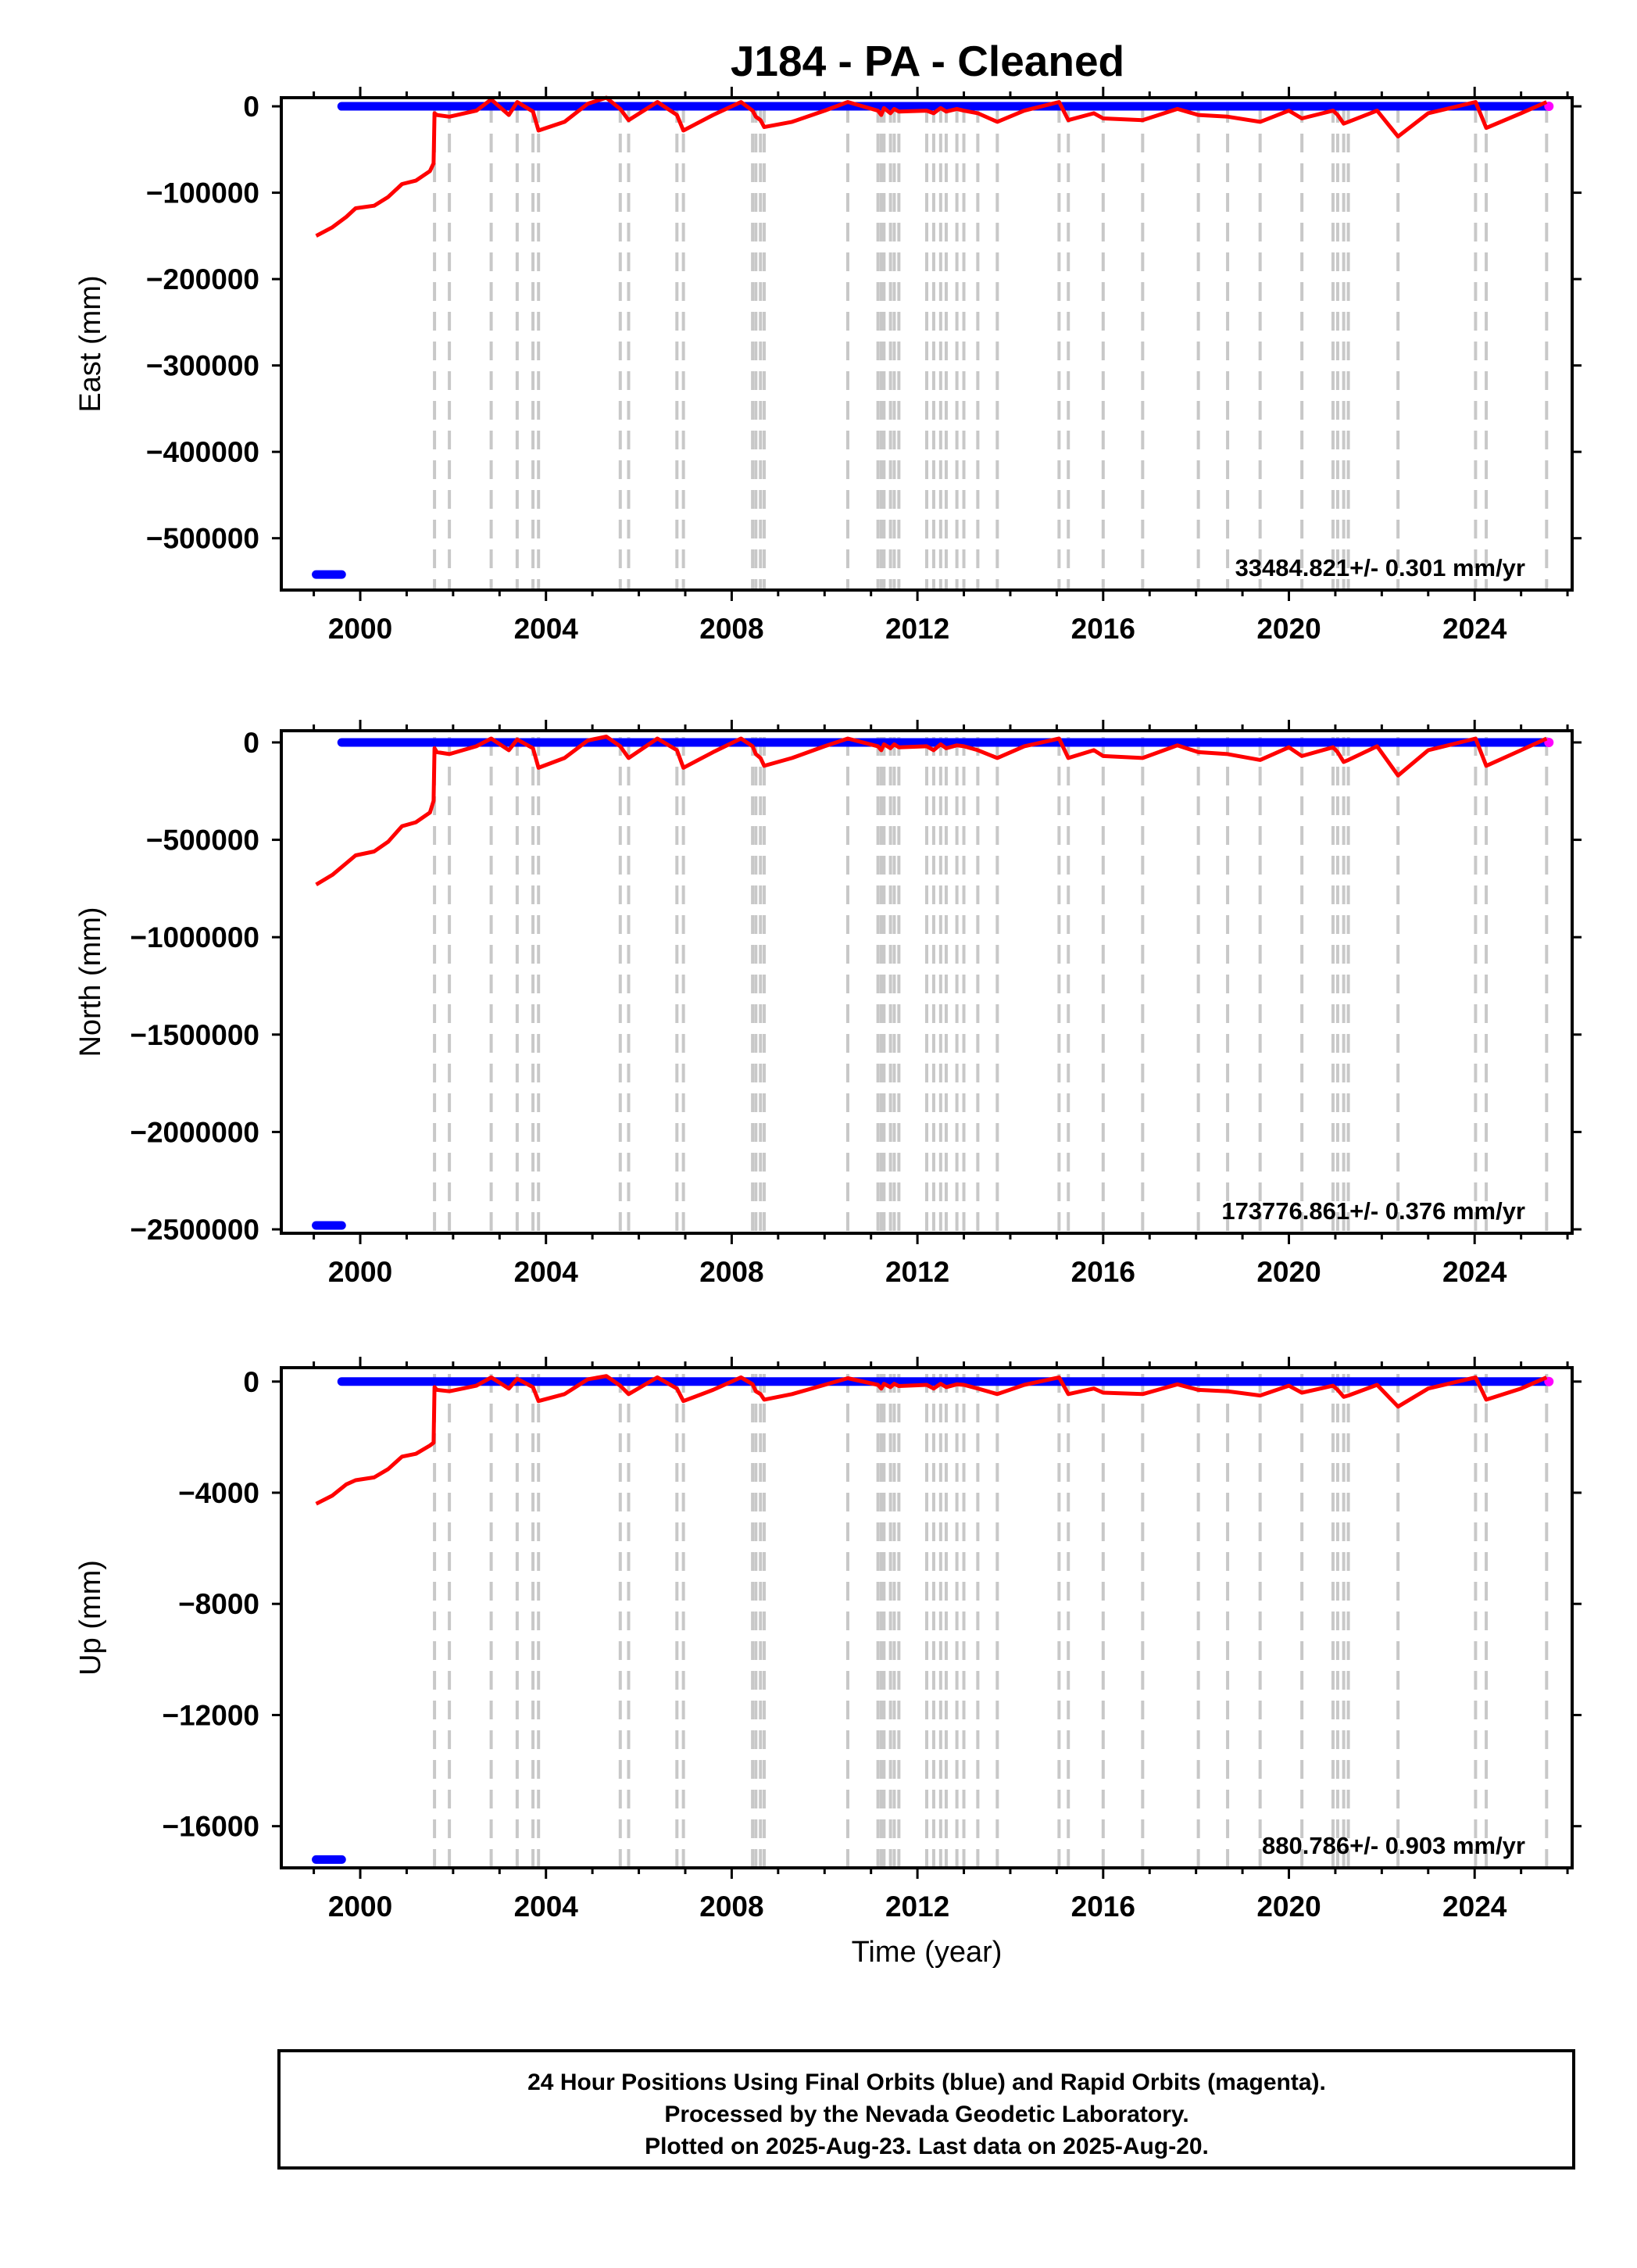 Image resolution: width=1637 pixels, height=2268 pixels. Describe the element at coordinates (203, 193) in the screenshot. I see `y-tick-label: −100000` at that location.